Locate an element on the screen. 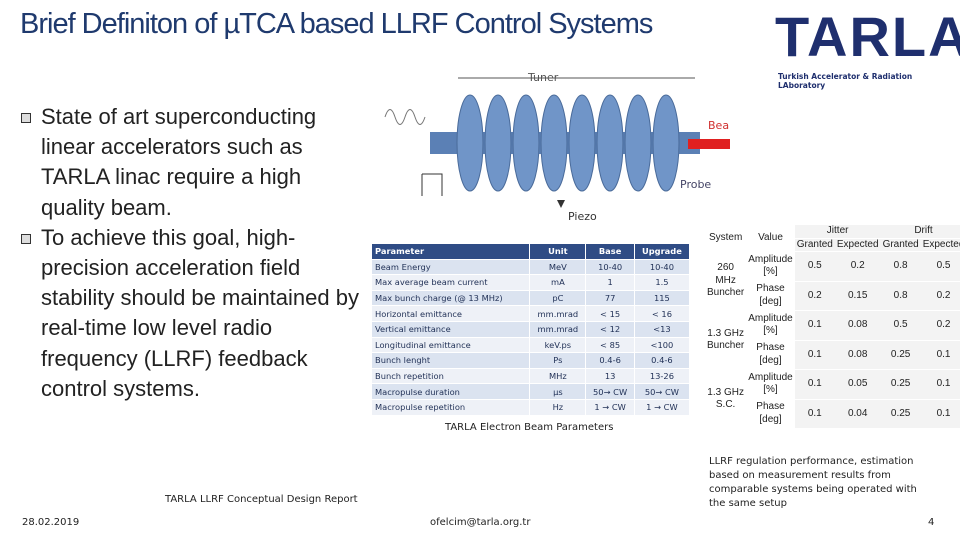 The width and height of the screenshot is (960, 540). table-cell: pC is located at coordinates (558, 298).